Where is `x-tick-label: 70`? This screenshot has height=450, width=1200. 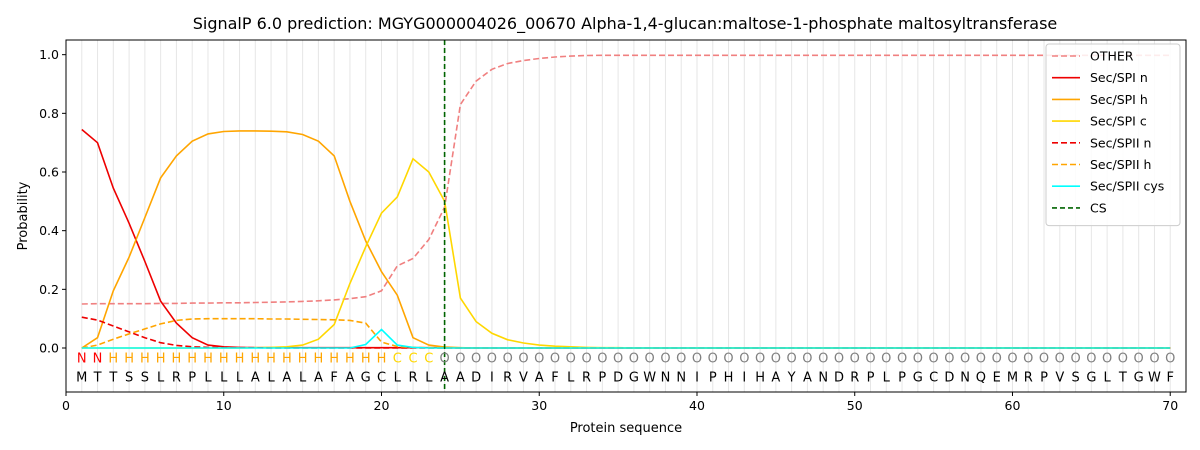
x-tick-label: 70 is located at coordinates (1170, 405).